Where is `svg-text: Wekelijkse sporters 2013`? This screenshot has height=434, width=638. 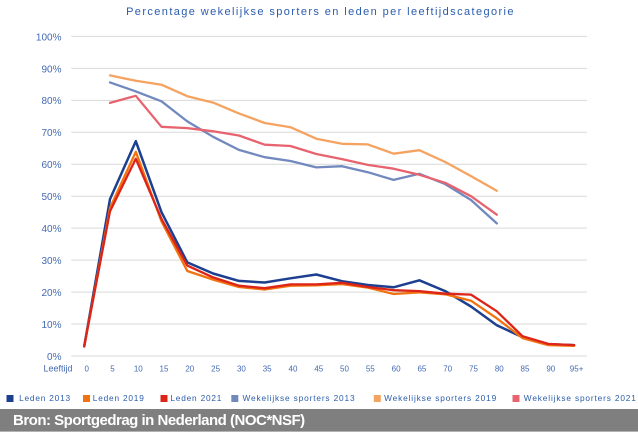
svg-text: Wekelijkse sporters 2013 is located at coordinates (299, 398).